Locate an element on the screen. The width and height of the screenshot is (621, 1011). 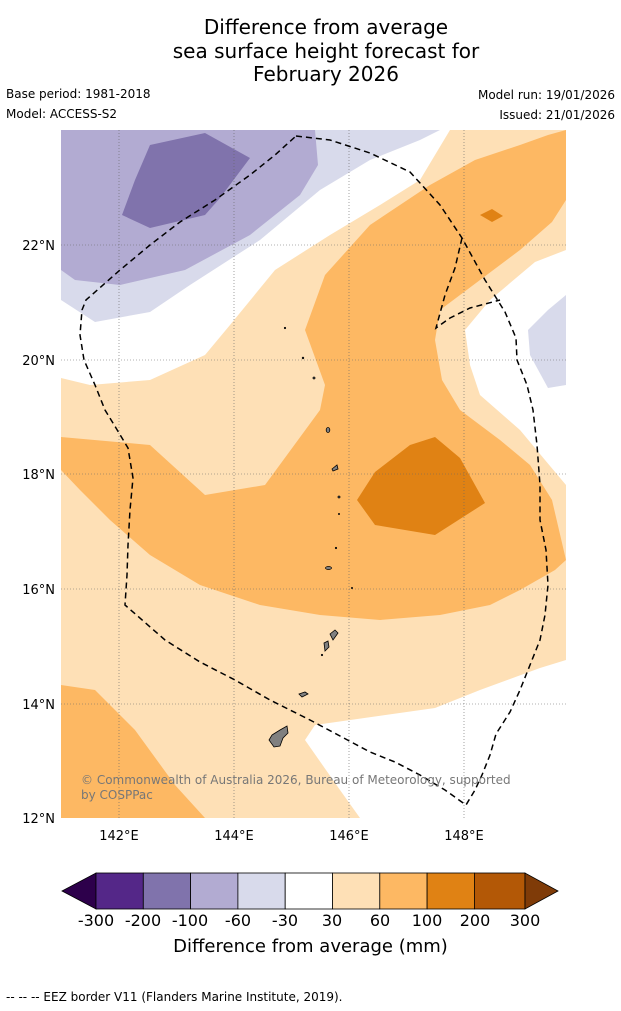
colorbar-tick-pos100: 100 is located at coordinates (427, 920).